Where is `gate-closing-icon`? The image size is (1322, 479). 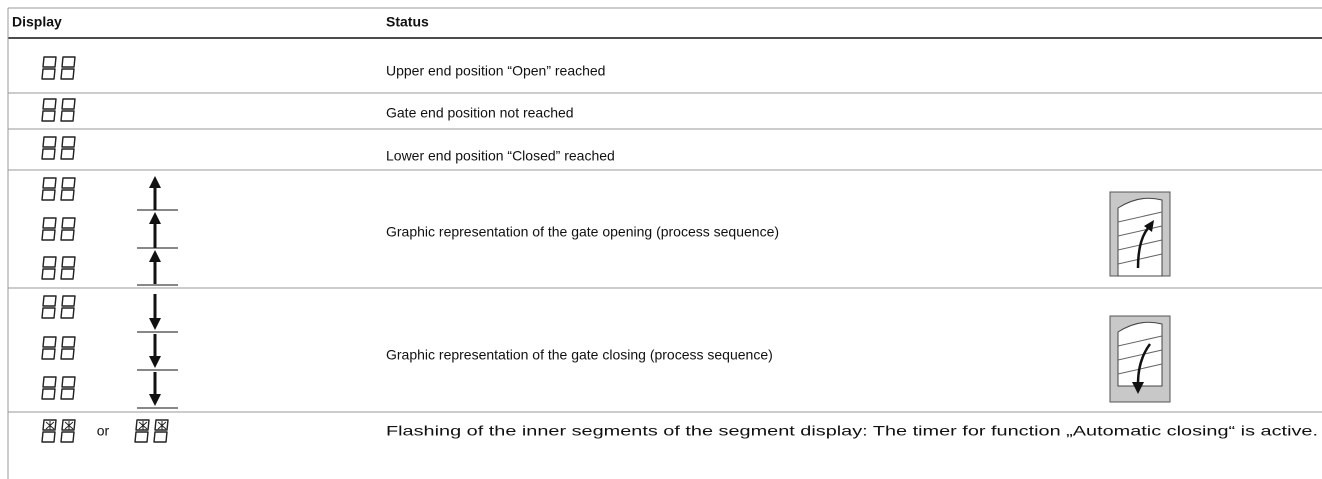
gate-closing-icon is located at coordinates (1140, 359).